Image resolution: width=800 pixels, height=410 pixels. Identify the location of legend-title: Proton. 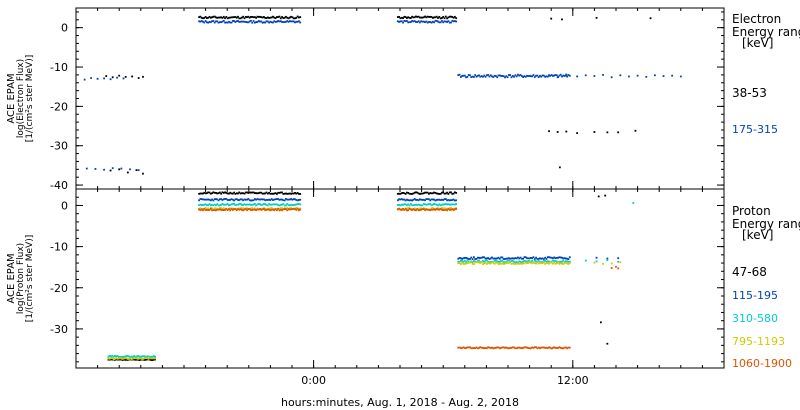
(751, 211).